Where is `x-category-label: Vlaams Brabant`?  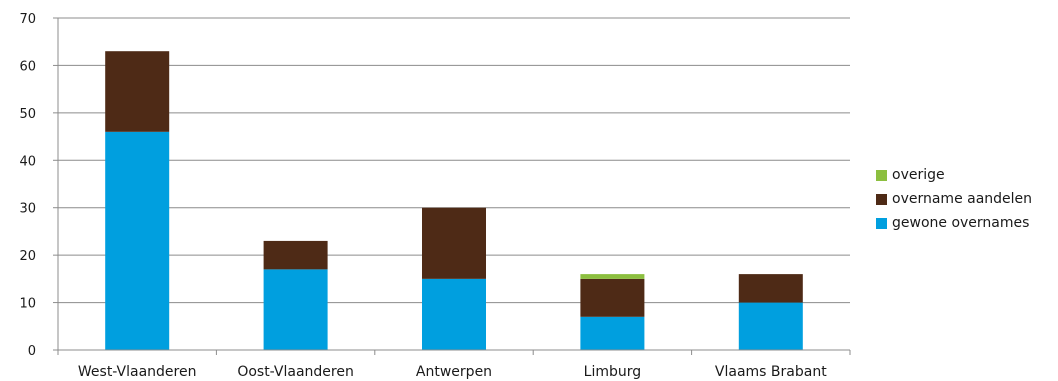
x-category-label: Vlaams Brabant is located at coordinates (771, 372).